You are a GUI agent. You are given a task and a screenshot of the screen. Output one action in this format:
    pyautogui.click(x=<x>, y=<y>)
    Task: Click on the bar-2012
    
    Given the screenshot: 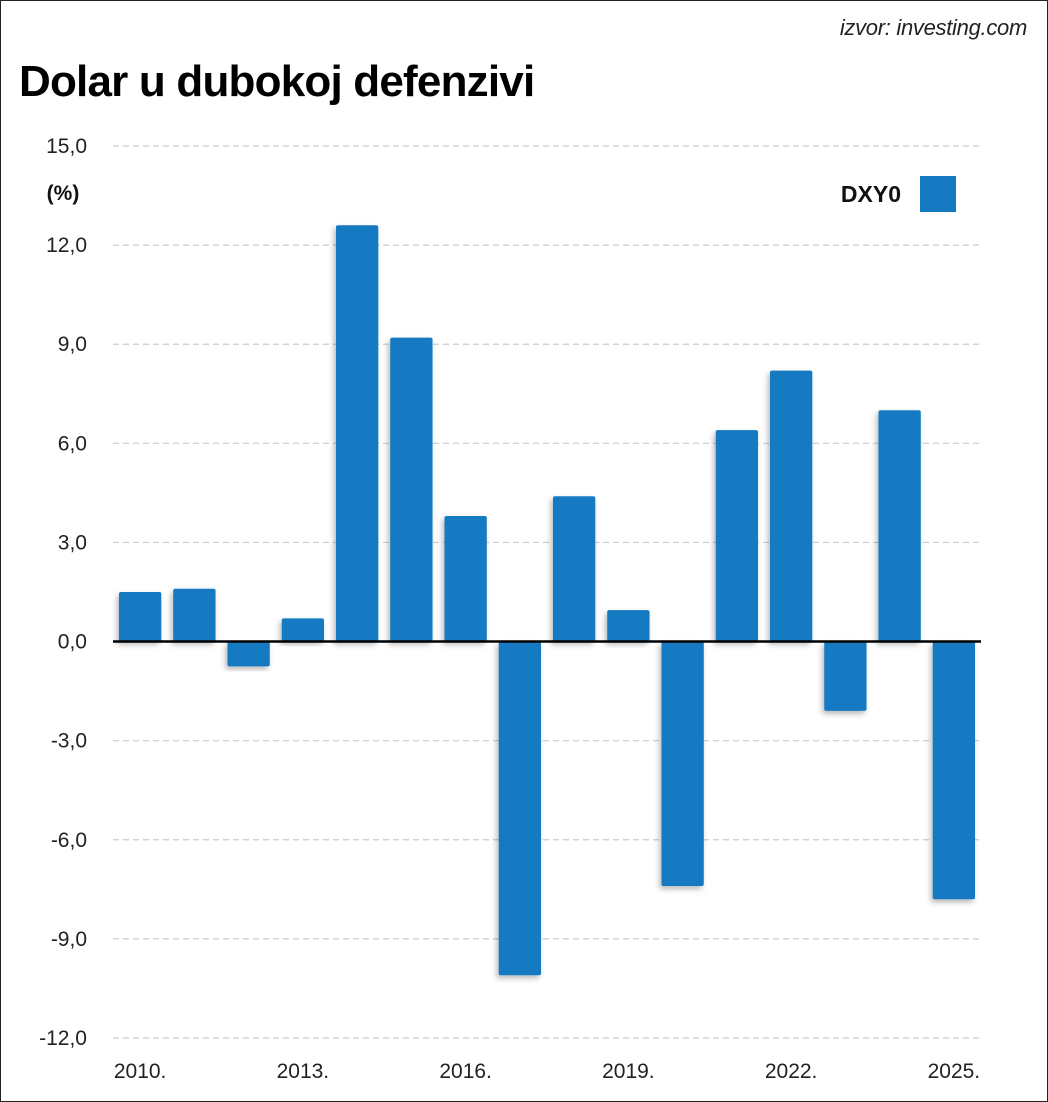 What is the action you would take?
    pyautogui.click(x=248, y=654)
    